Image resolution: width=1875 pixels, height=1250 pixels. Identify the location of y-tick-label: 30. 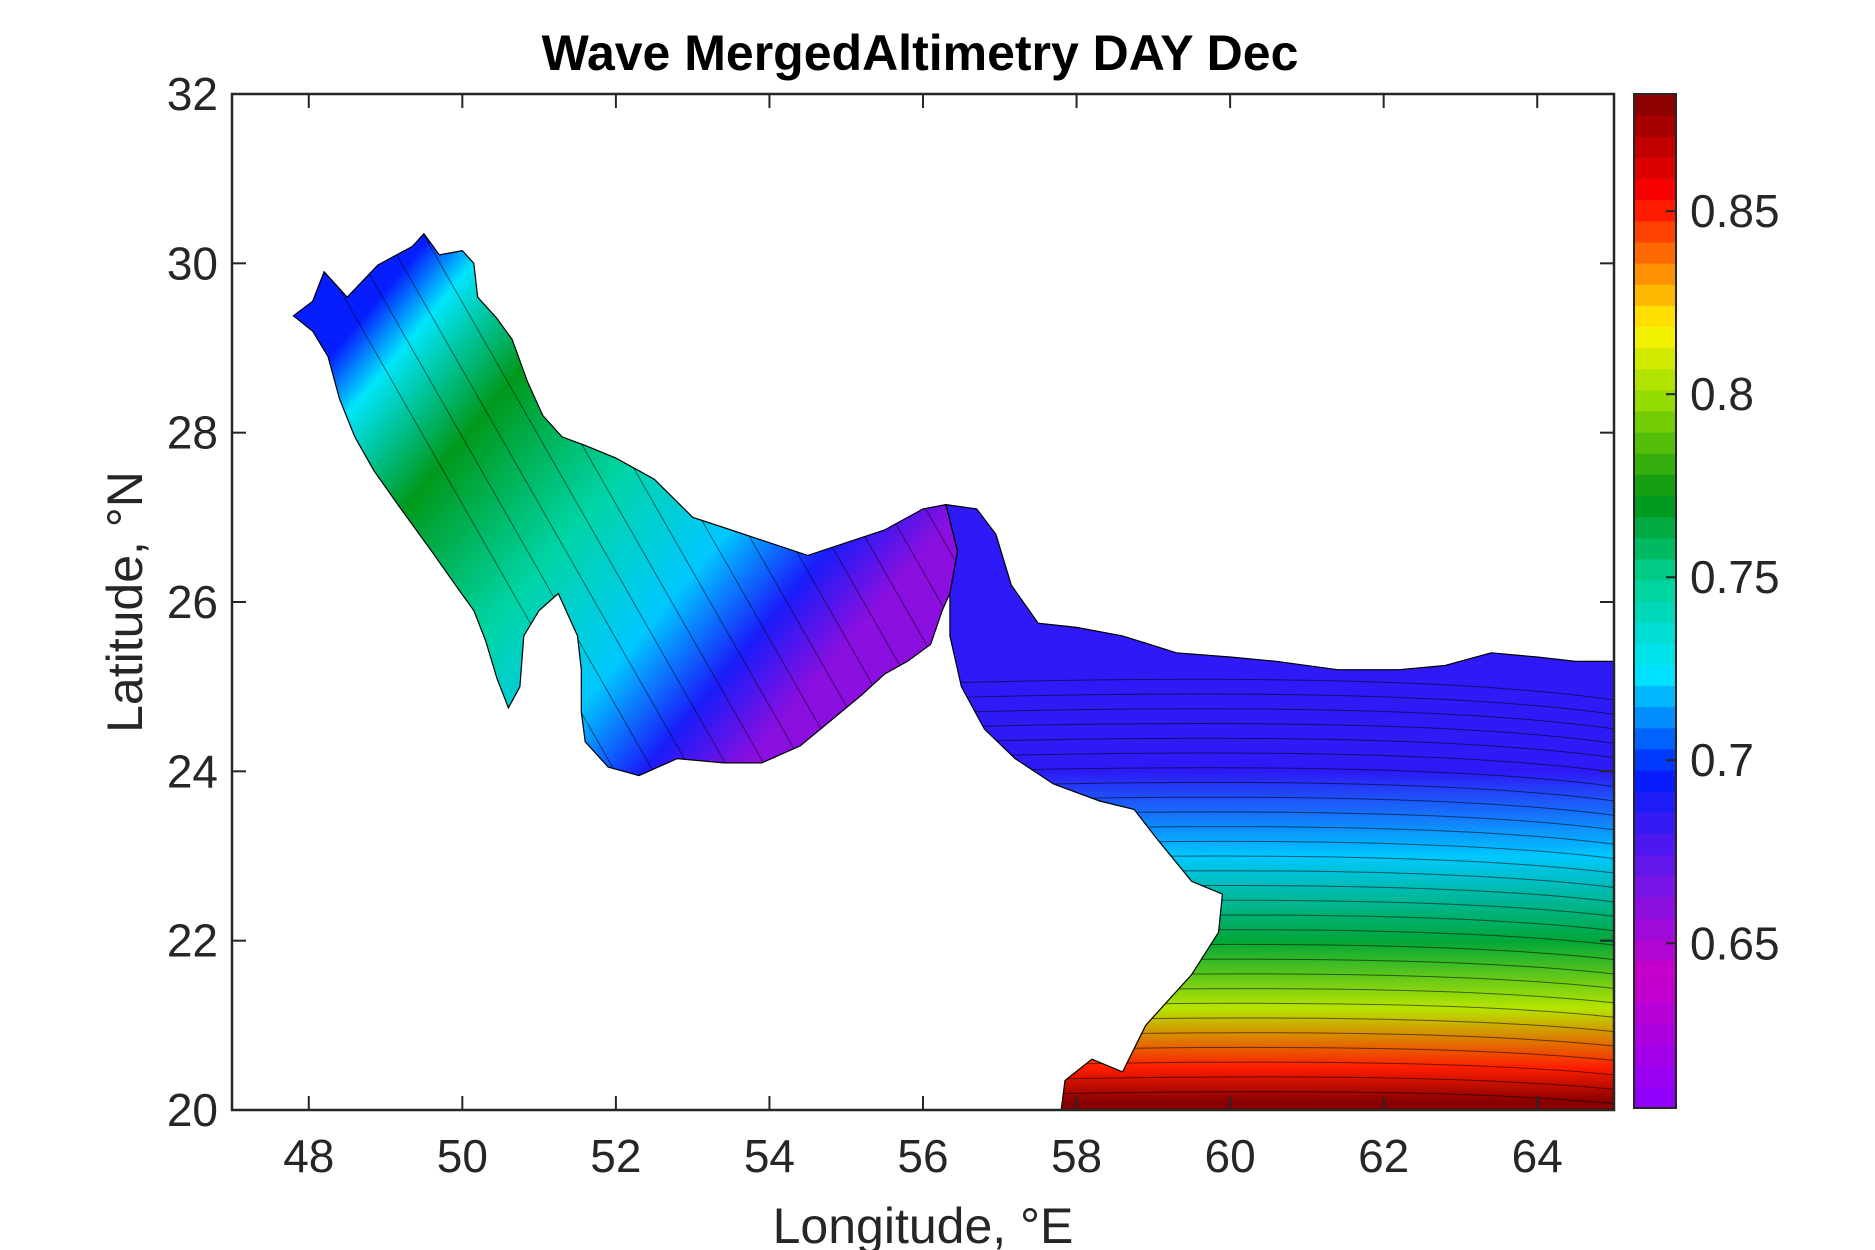
(192, 263).